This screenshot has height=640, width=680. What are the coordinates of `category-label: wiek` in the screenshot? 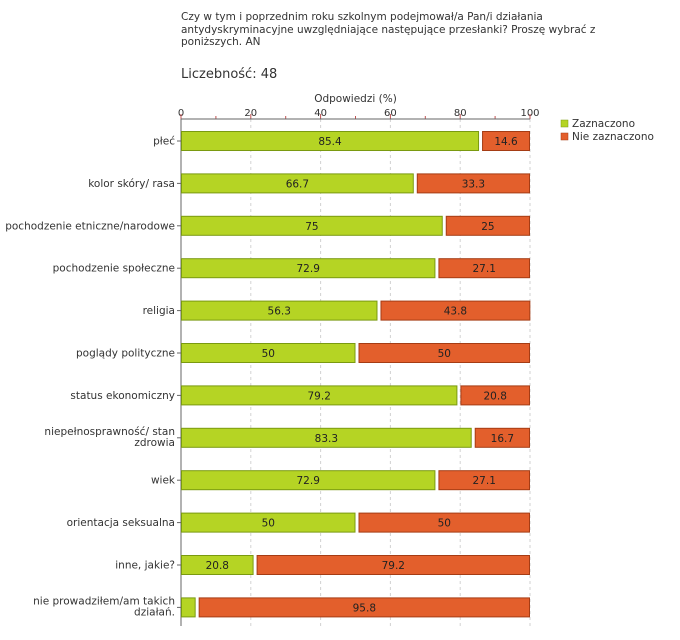 It's located at (163, 481).